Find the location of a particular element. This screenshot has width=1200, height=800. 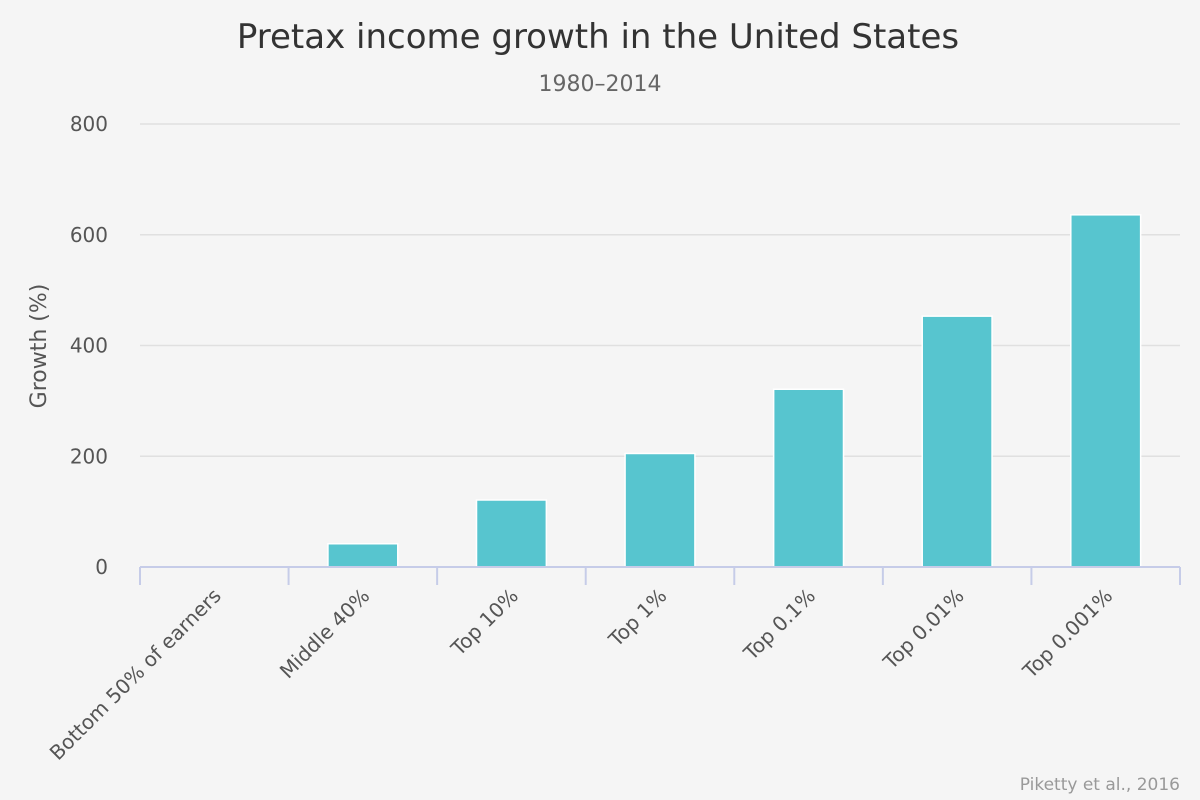

y-axis-ticks: 0 200 400 600 800 is located at coordinates (89, 345).